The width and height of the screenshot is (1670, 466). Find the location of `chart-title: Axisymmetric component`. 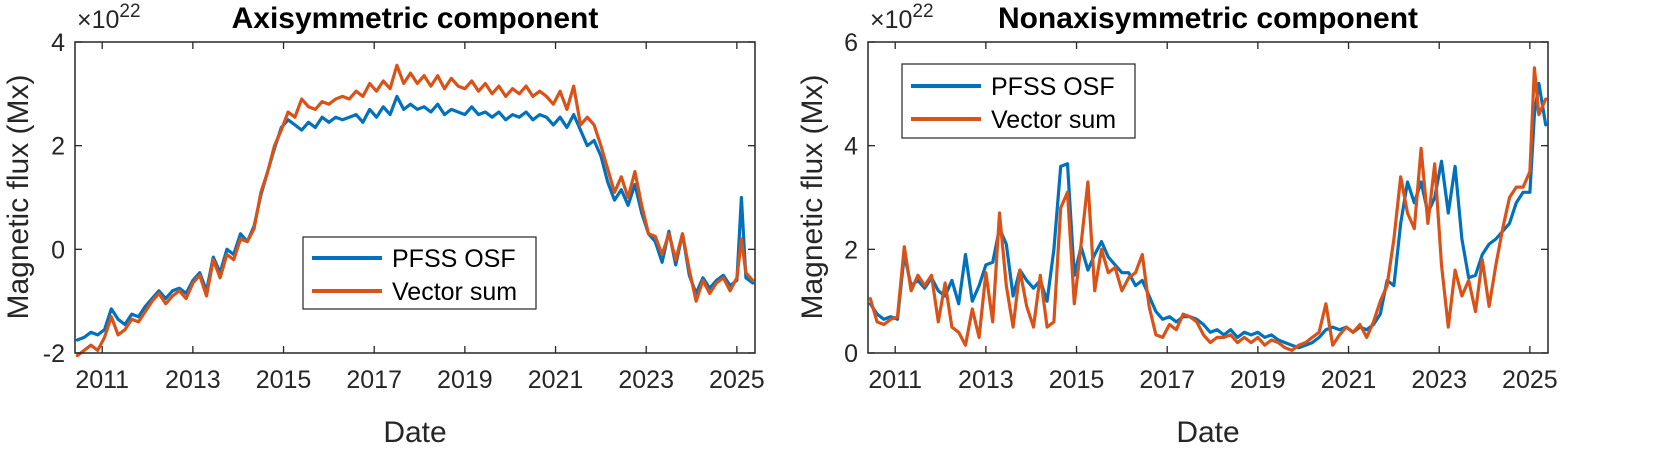

chart-title: Axisymmetric component is located at coordinates (415, 18).